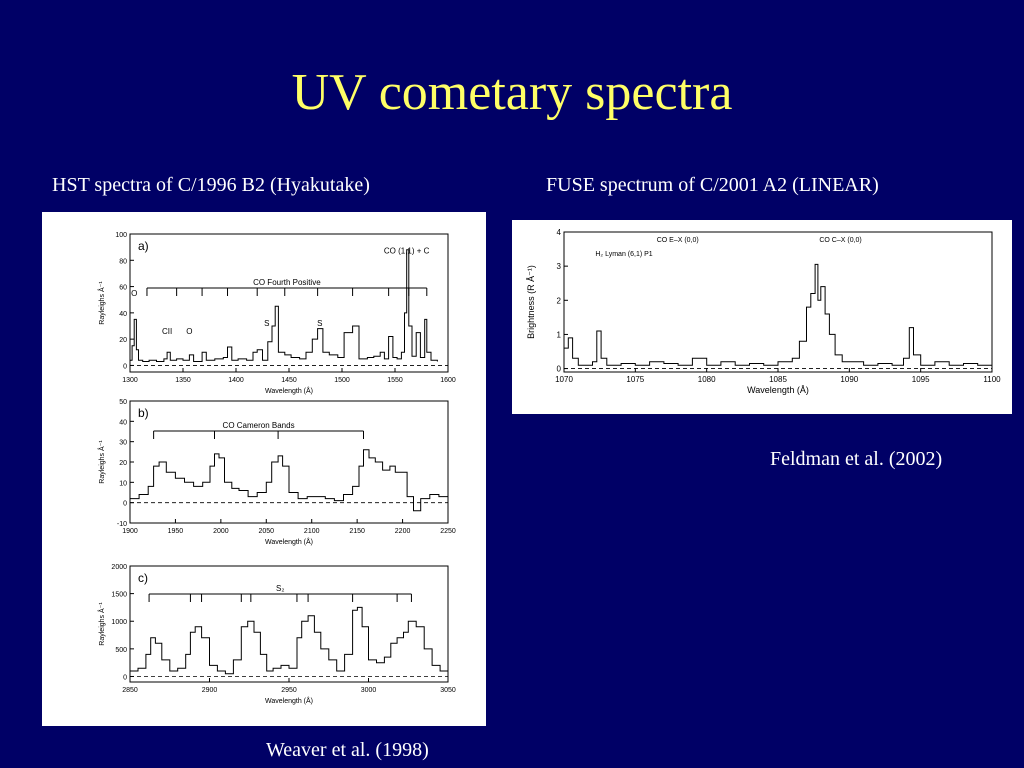 The height and width of the screenshot is (768, 1024). I want to click on right-caption: FUSE spectrum of C/2001 A2 (LINEAR), so click(712, 185).